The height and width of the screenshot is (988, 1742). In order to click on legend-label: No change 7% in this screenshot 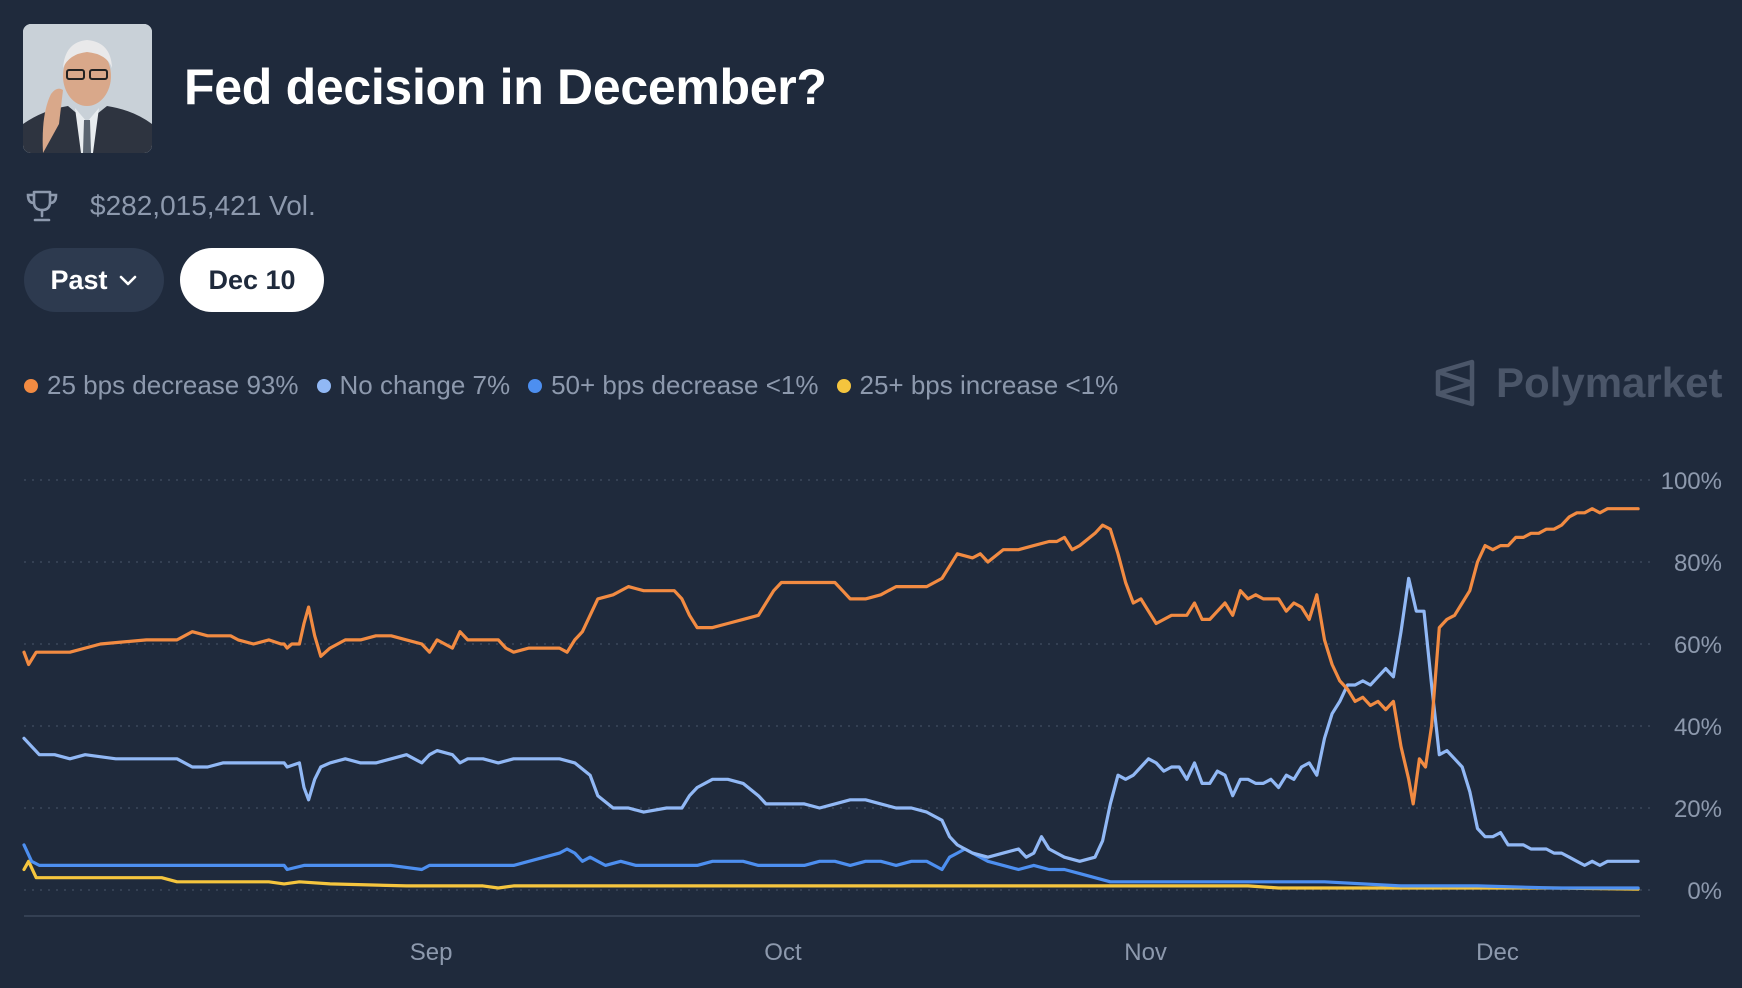, I will do `click(425, 385)`.